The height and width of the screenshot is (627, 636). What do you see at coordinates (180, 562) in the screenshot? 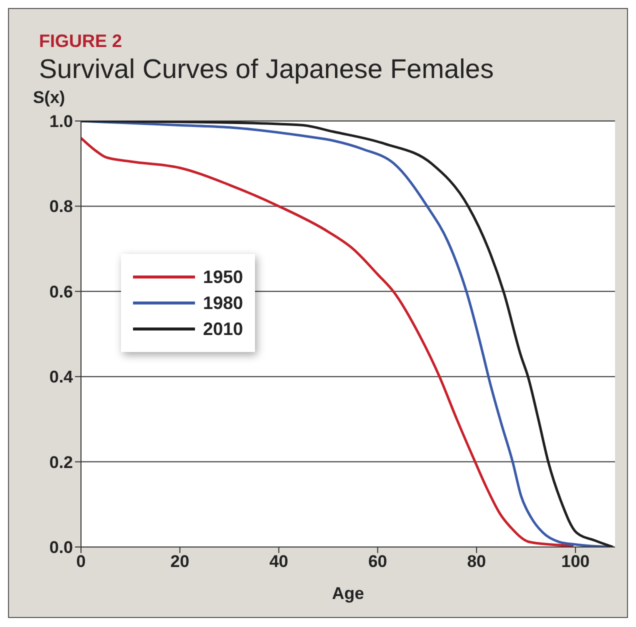
I see `x-tick-label: 20` at bounding box center [180, 562].